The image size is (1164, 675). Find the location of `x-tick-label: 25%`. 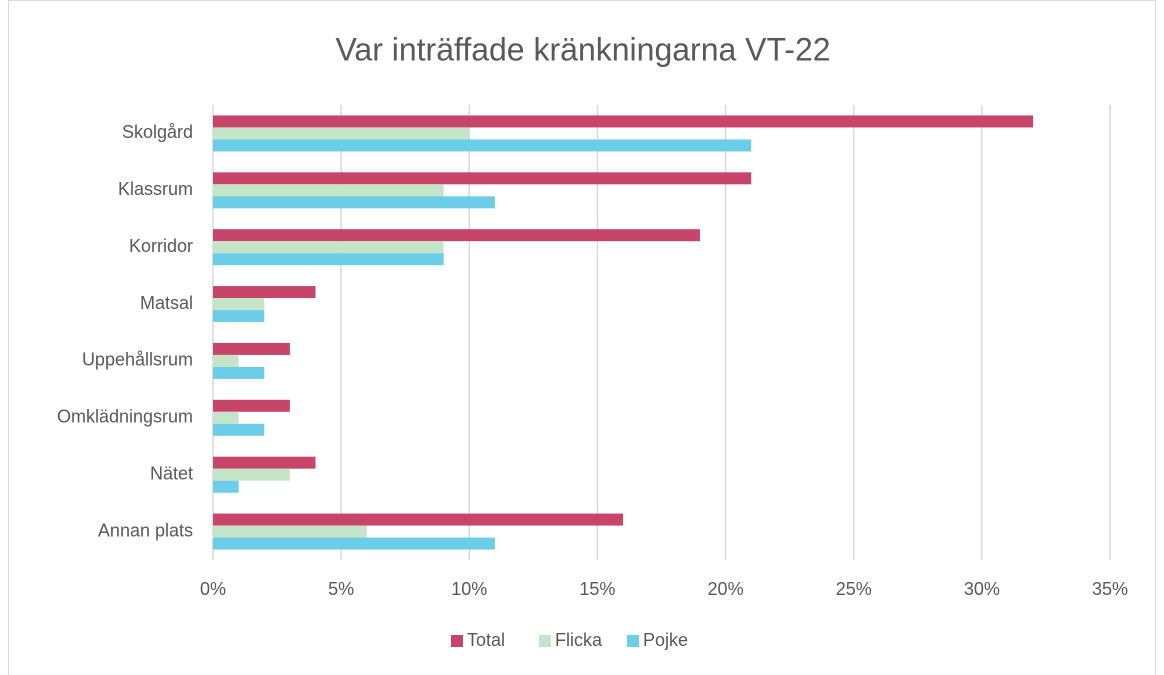

x-tick-label: 25% is located at coordinates (854, 589).